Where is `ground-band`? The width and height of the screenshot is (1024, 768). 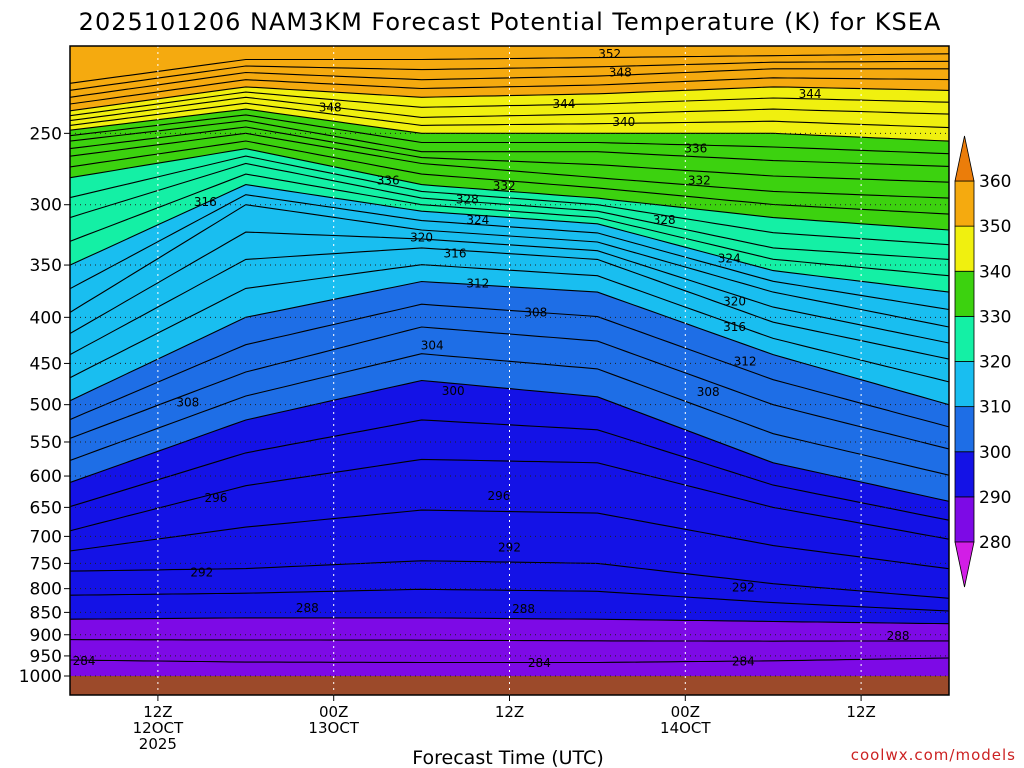
ground-band is located at coordinates (509, 685).